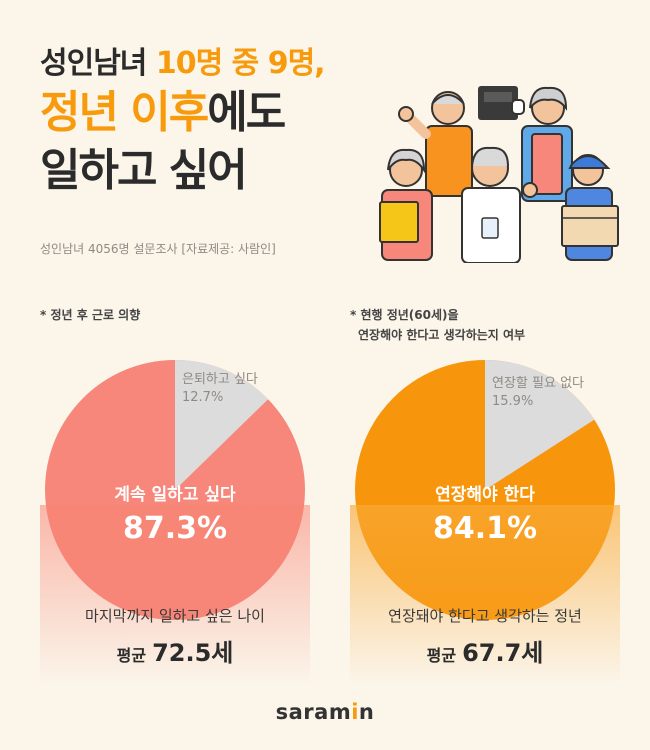 The width and height of the screenshot is (650, 750). Describe the element at coordinates (90, 315) in the screenshot. I see `chart1-title: * 정년 후 근로 의향` at that location.